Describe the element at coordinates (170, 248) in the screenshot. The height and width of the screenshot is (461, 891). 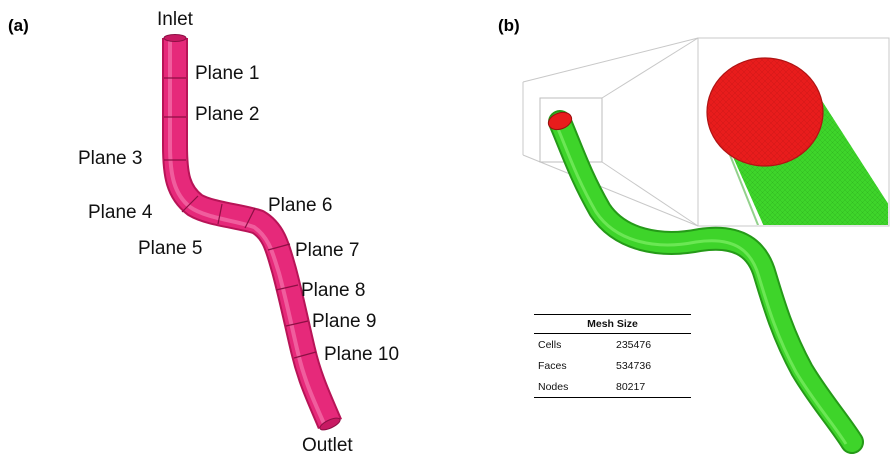
I see `plane-5-label: Plane 5` at that location.